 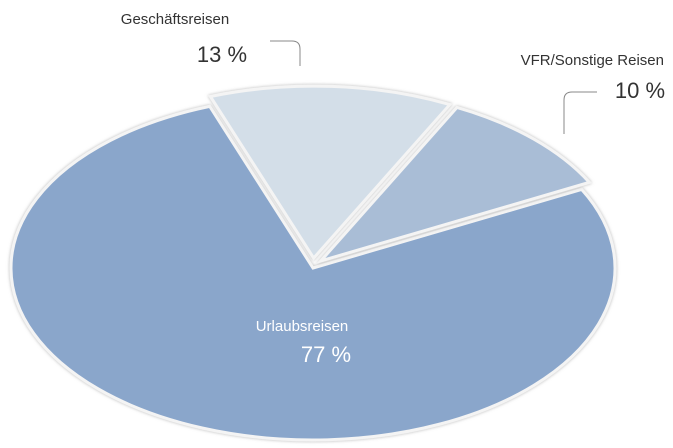 What do you see at coordinates (175, 19) in the screenshot?
I see `slice-label: Geschäftsreisen` at bounding box center [175, 19].